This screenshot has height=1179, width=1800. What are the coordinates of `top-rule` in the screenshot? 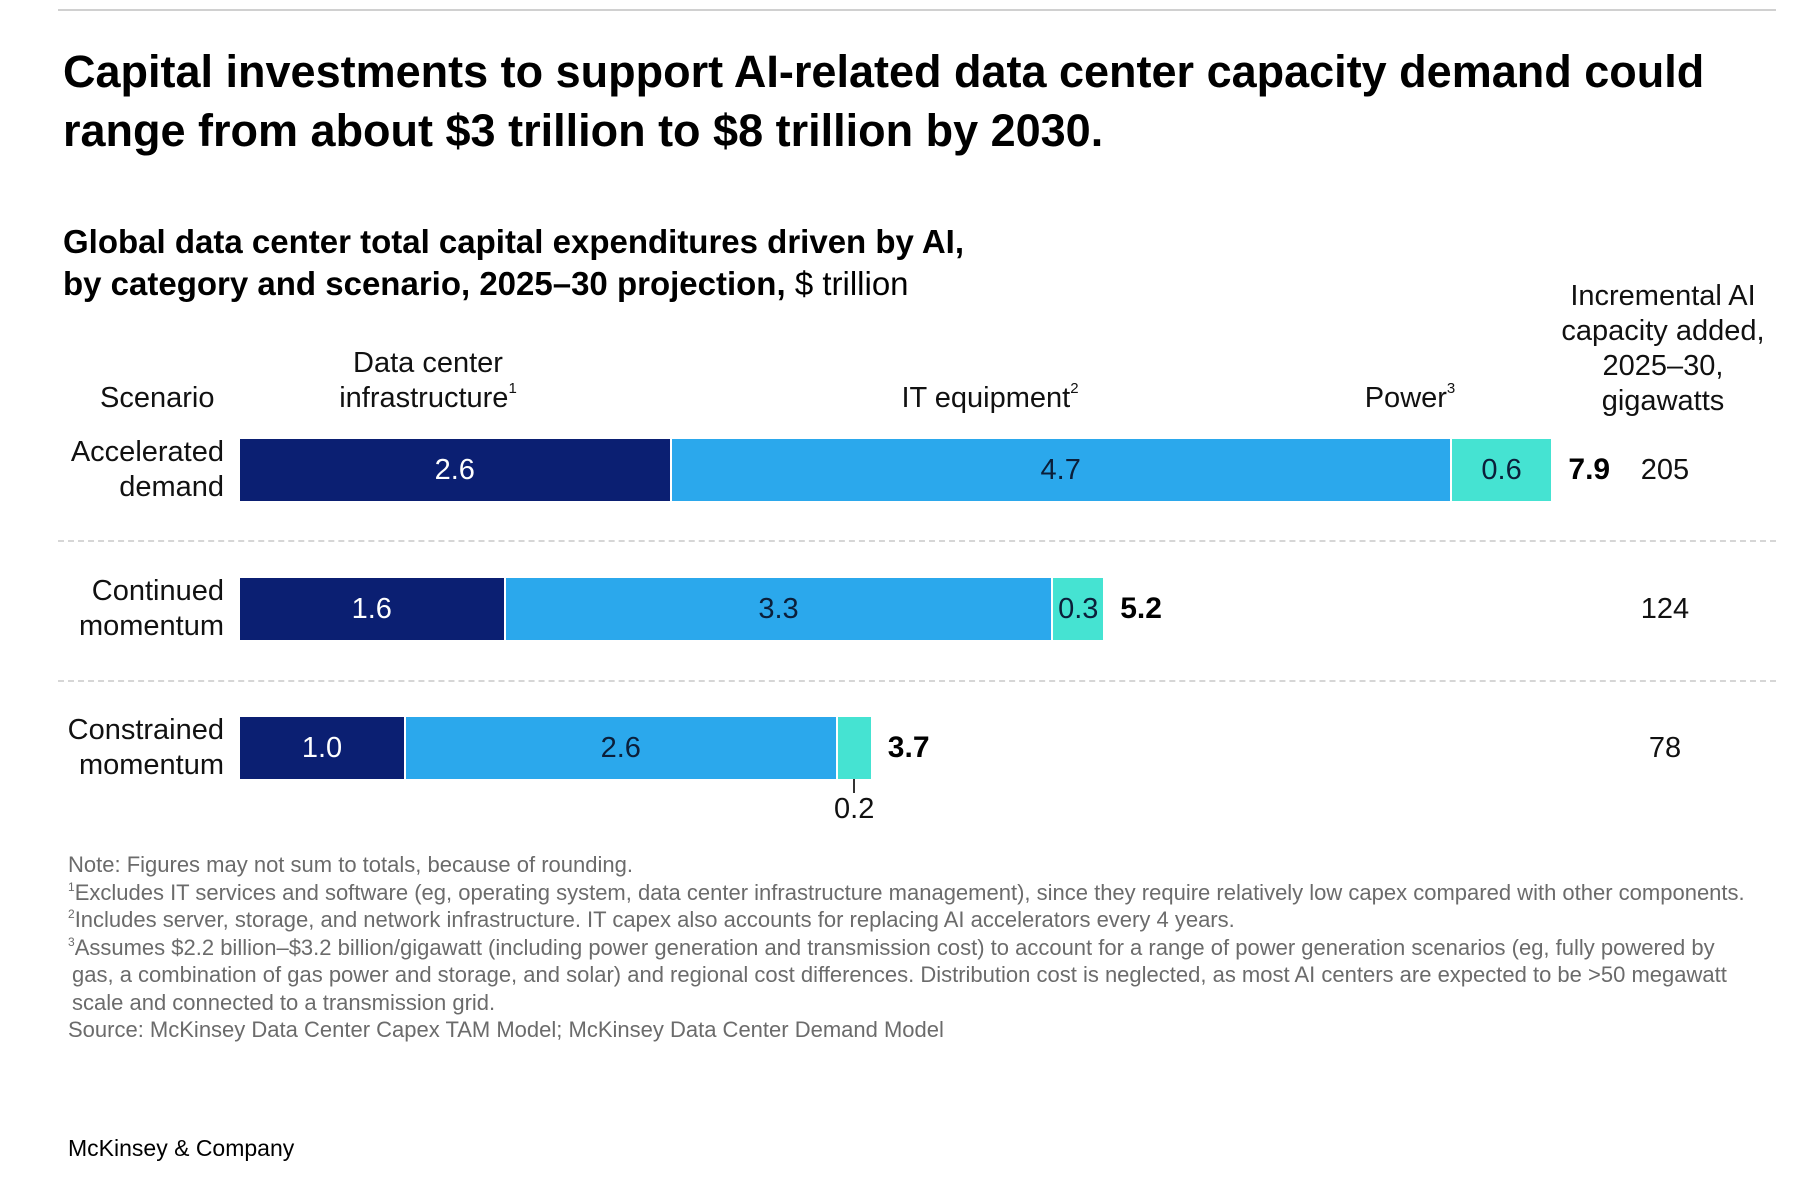 It's located at (917, 10).